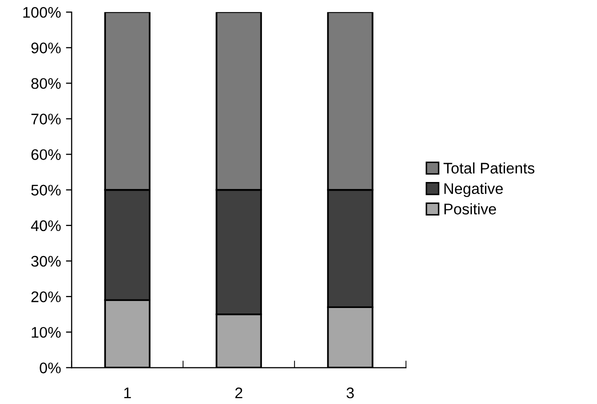 Image resolution: width=597 pixels, height=404 pixels. What do you see at coordinates (473, 190) in the screenshot?
I see `legend-label: Negative` at bounding box center [473, 190].